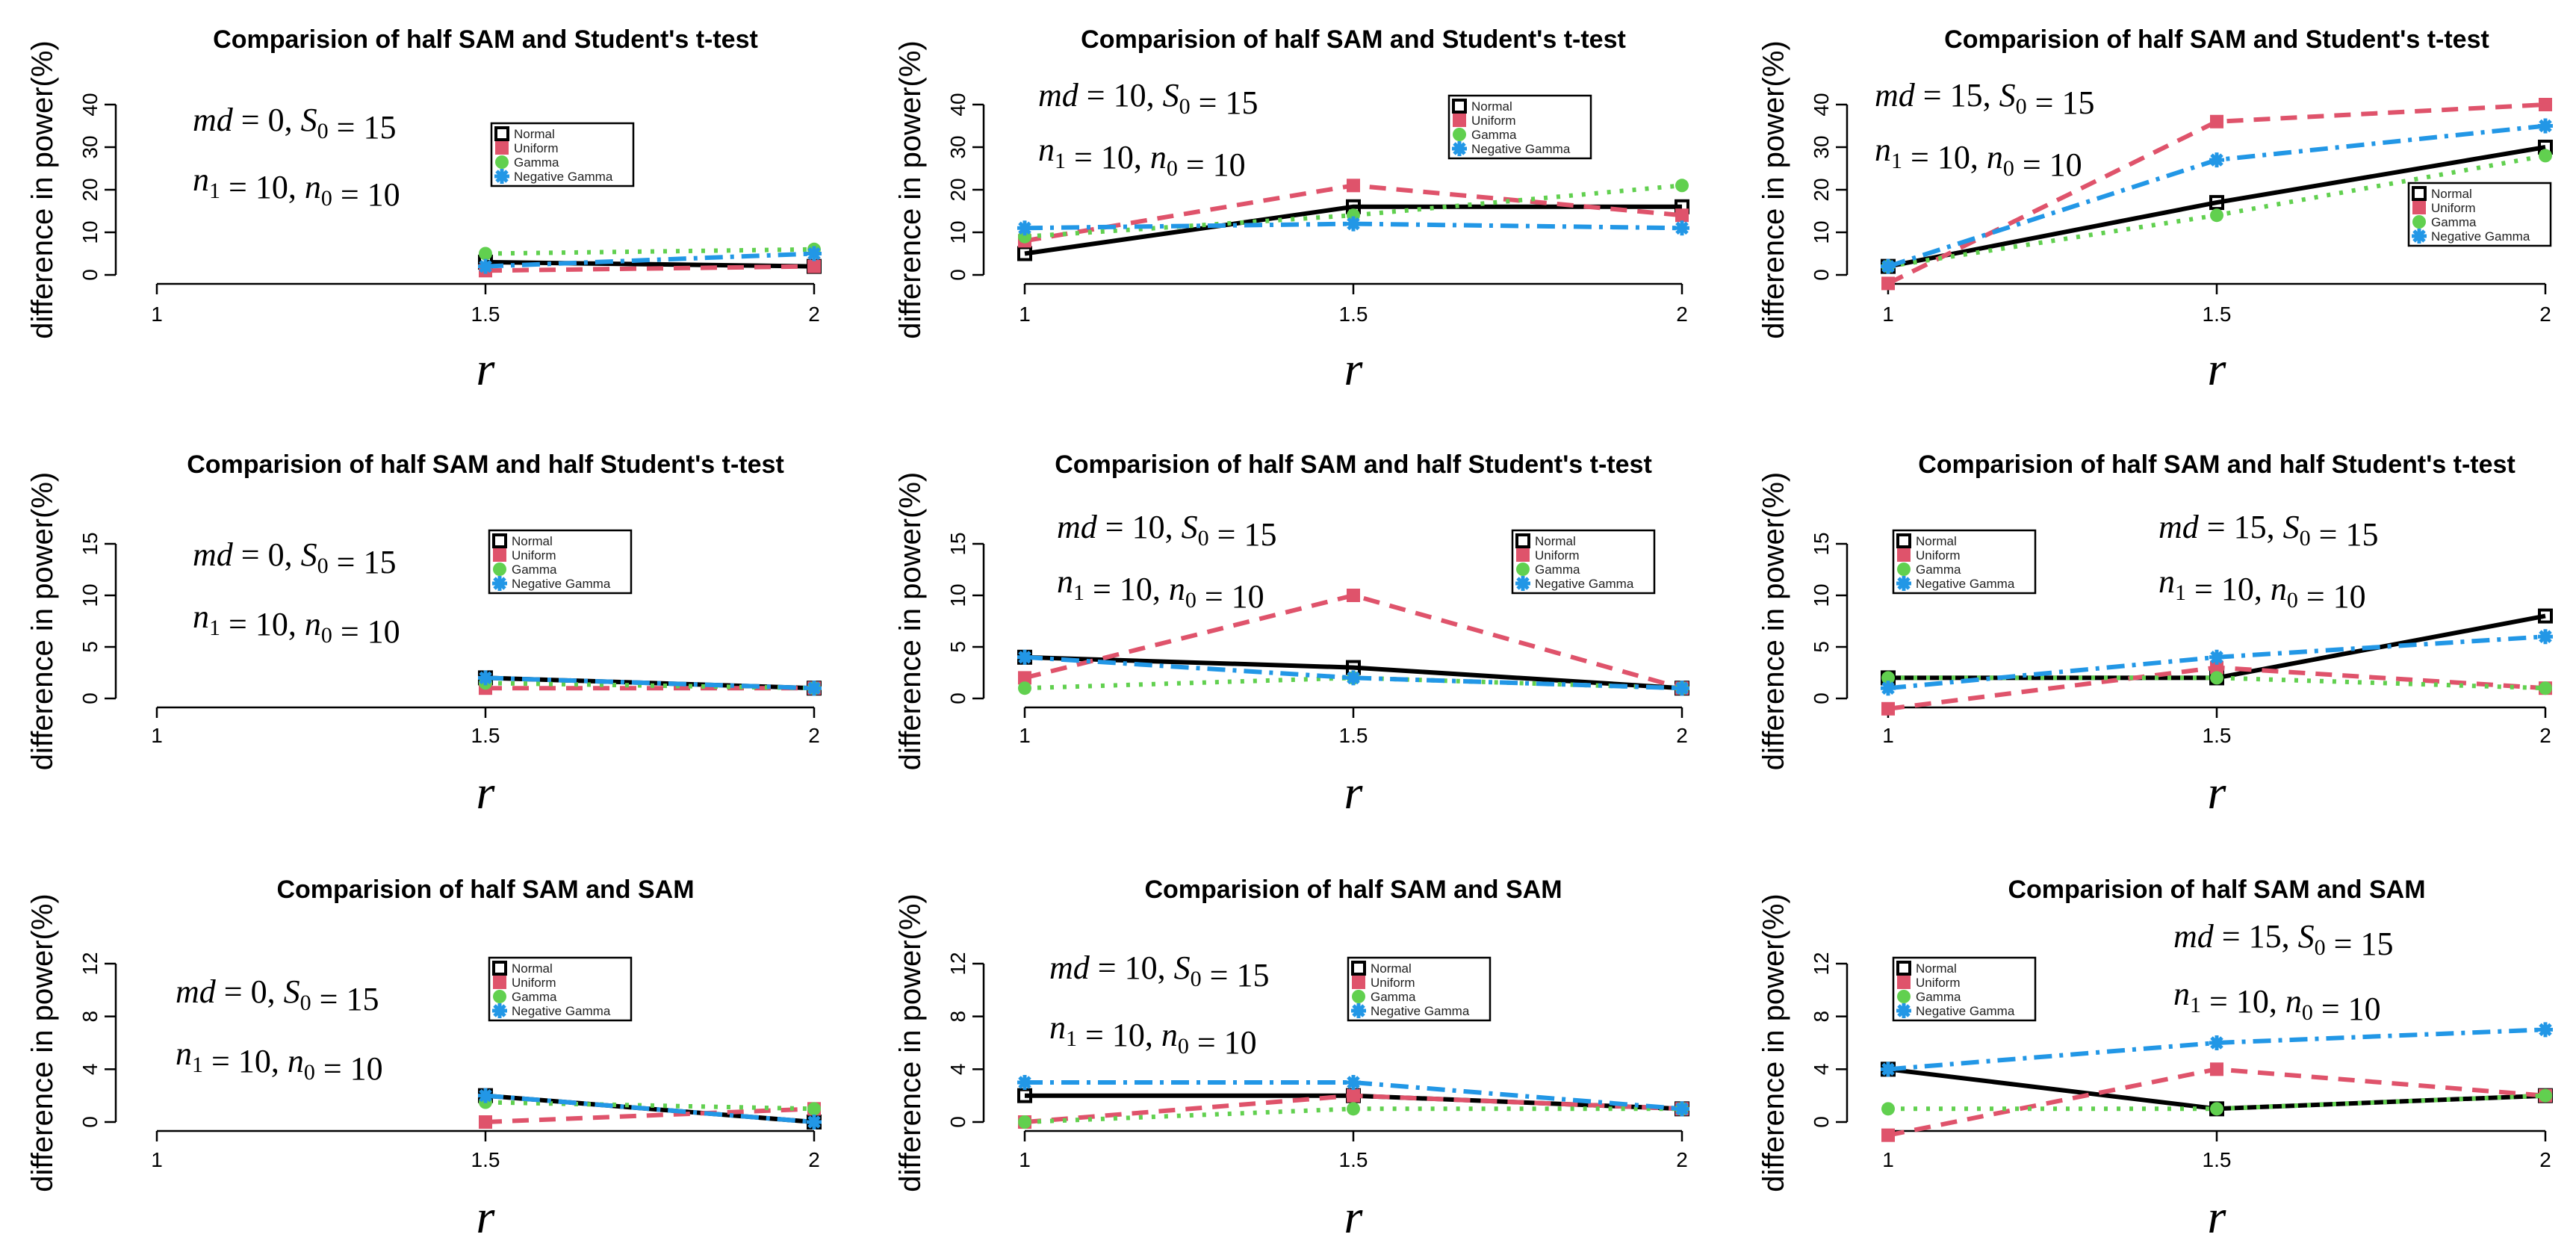  I want to click on y-tick-label: 40, so click(1821, 104).